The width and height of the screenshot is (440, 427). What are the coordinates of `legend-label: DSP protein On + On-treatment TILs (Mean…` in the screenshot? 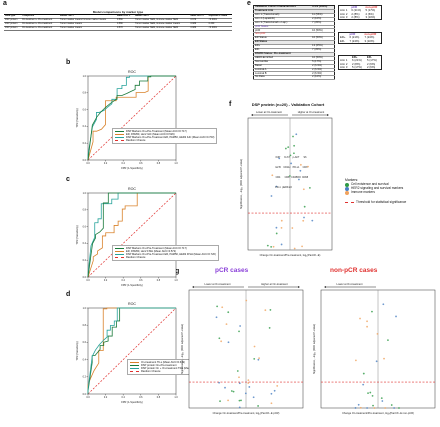 It's located at (174, 369).